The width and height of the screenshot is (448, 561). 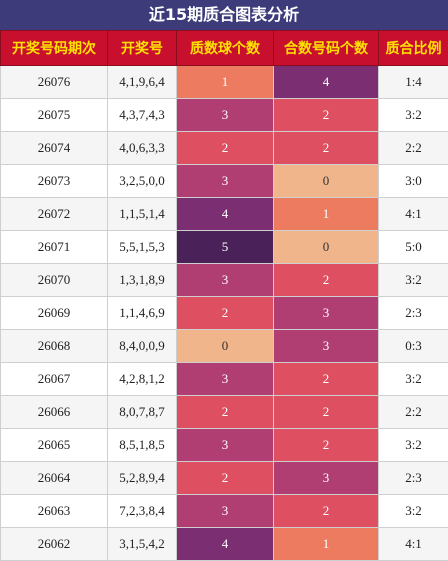 I want to click on prime-count-cell: 1, so click(x=225, y=82).